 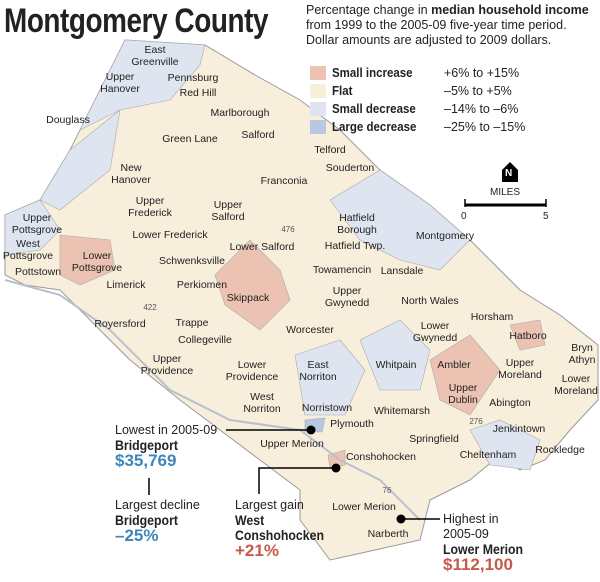 What do you see at coordinates (488, 455) in the screenshot?
I see `town-label: Cheltenham` at bounding box center [488, 455].